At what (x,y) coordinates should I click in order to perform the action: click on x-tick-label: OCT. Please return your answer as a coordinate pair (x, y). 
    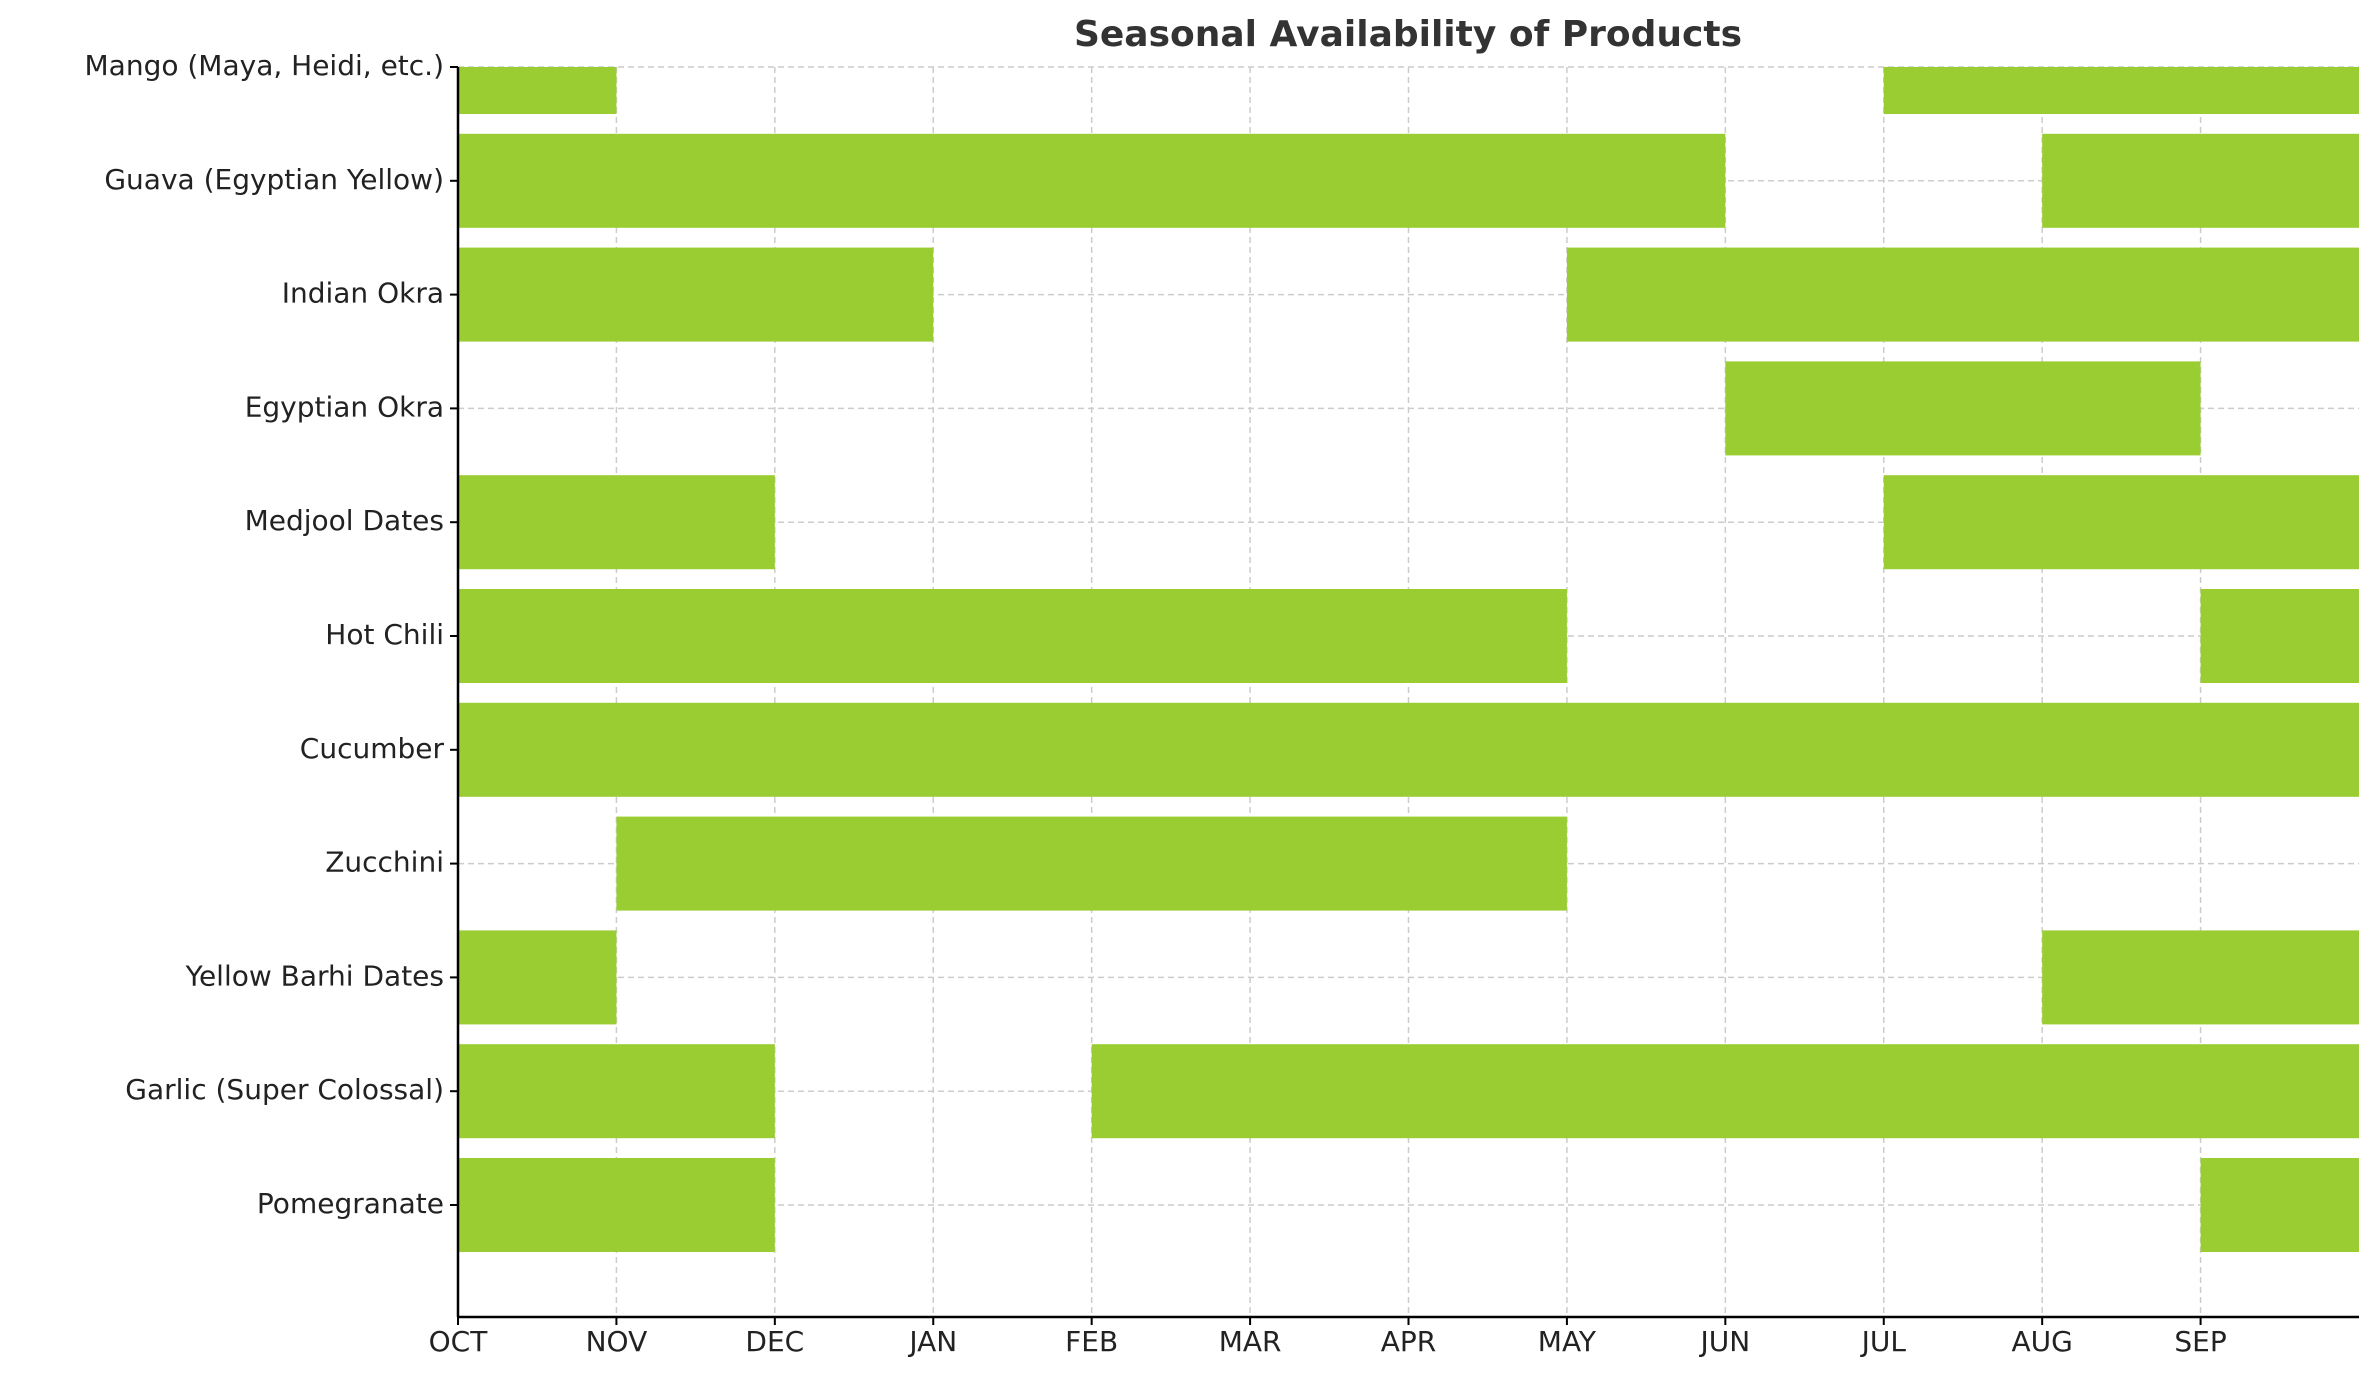
    Looking at the image, I should click on (459, 1341).